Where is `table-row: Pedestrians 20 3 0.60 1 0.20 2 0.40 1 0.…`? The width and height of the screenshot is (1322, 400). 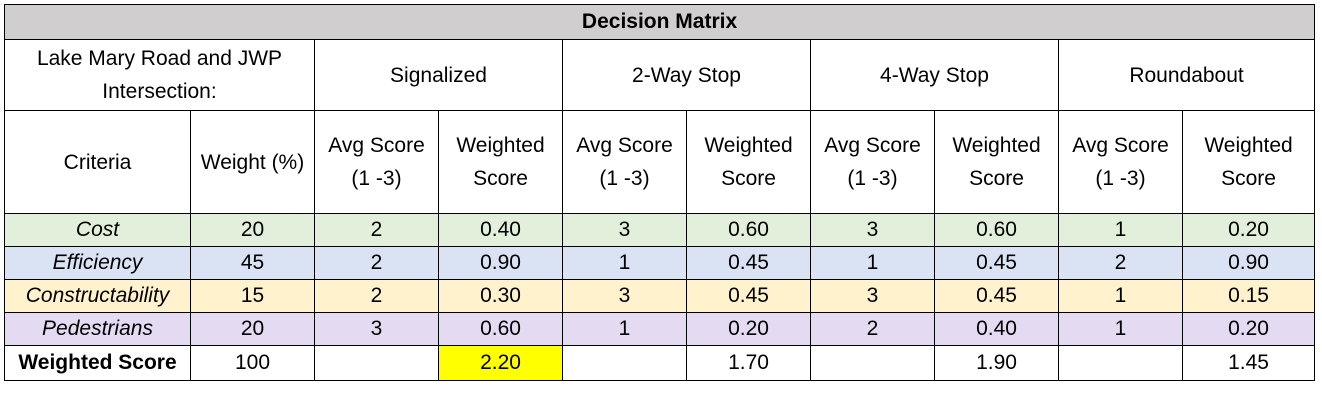
table-row: Pedestrians 20 3 0.60 1 0.20 2 0.40 1 0.… is located at coordinates (660, 329).